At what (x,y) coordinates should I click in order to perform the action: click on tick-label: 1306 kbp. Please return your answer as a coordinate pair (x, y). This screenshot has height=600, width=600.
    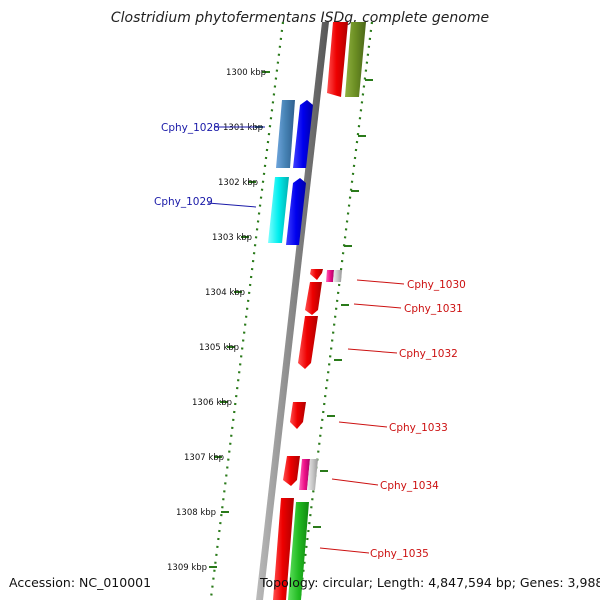
    Looking at the image, I should click on (212, 403).